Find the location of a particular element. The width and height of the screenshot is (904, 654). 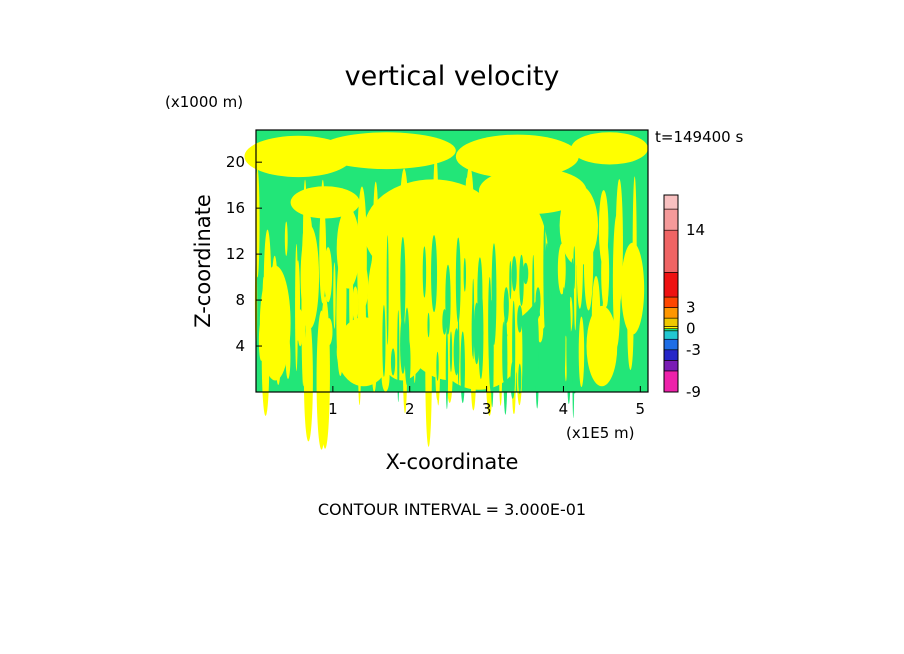

y-axis: 4 8 12 16 20 is located at coordinates (244, 254).